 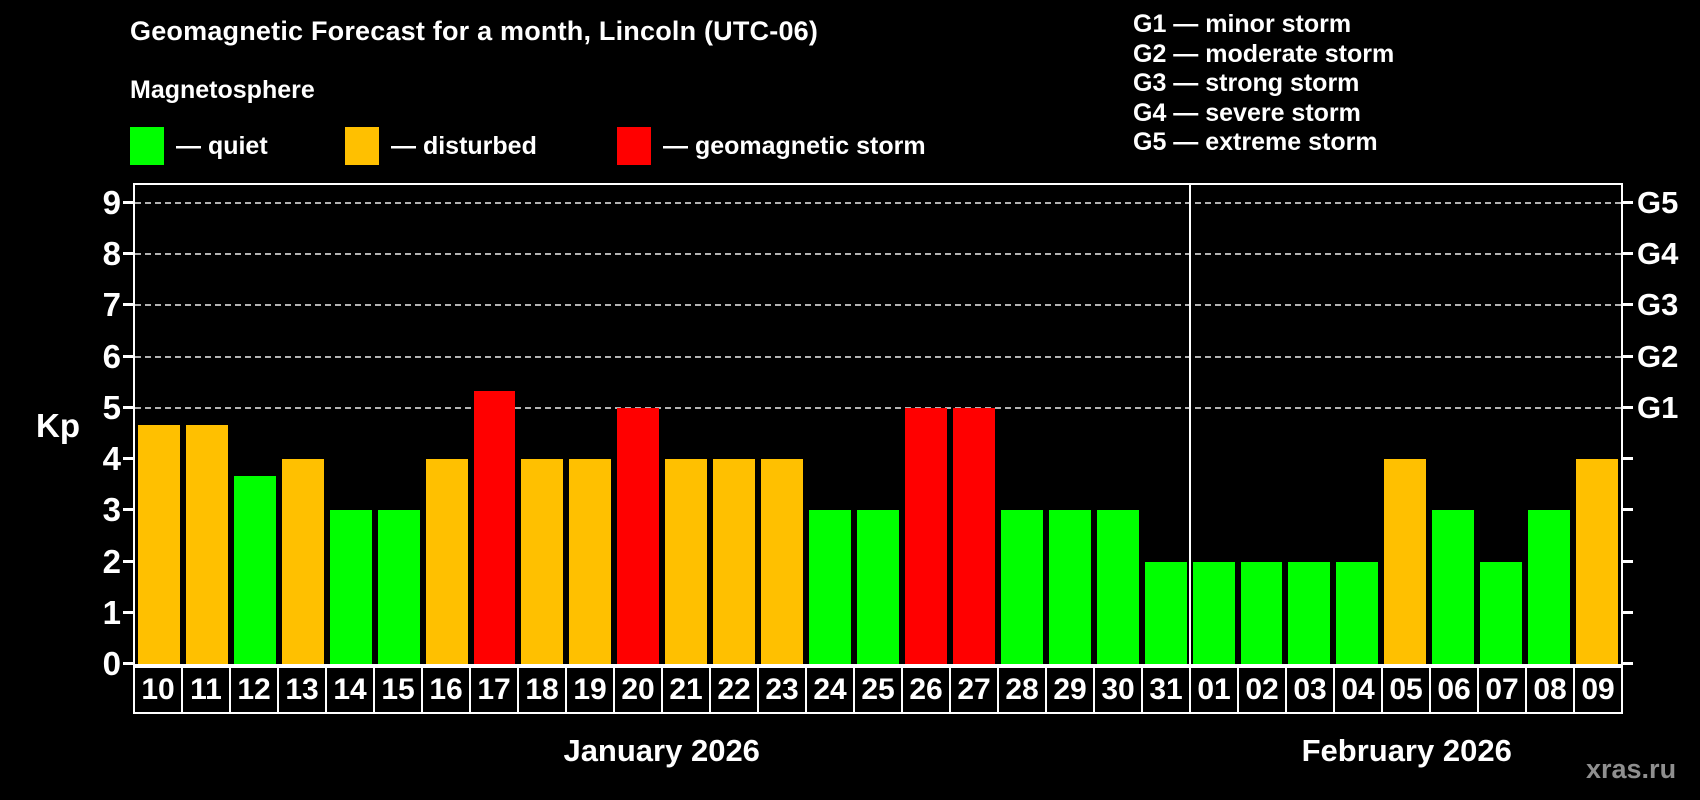 What do you see at coordinates (111, 663) in the screenshot?
I see `y-tick-label-0: 0` at bounding box center [111, 663].